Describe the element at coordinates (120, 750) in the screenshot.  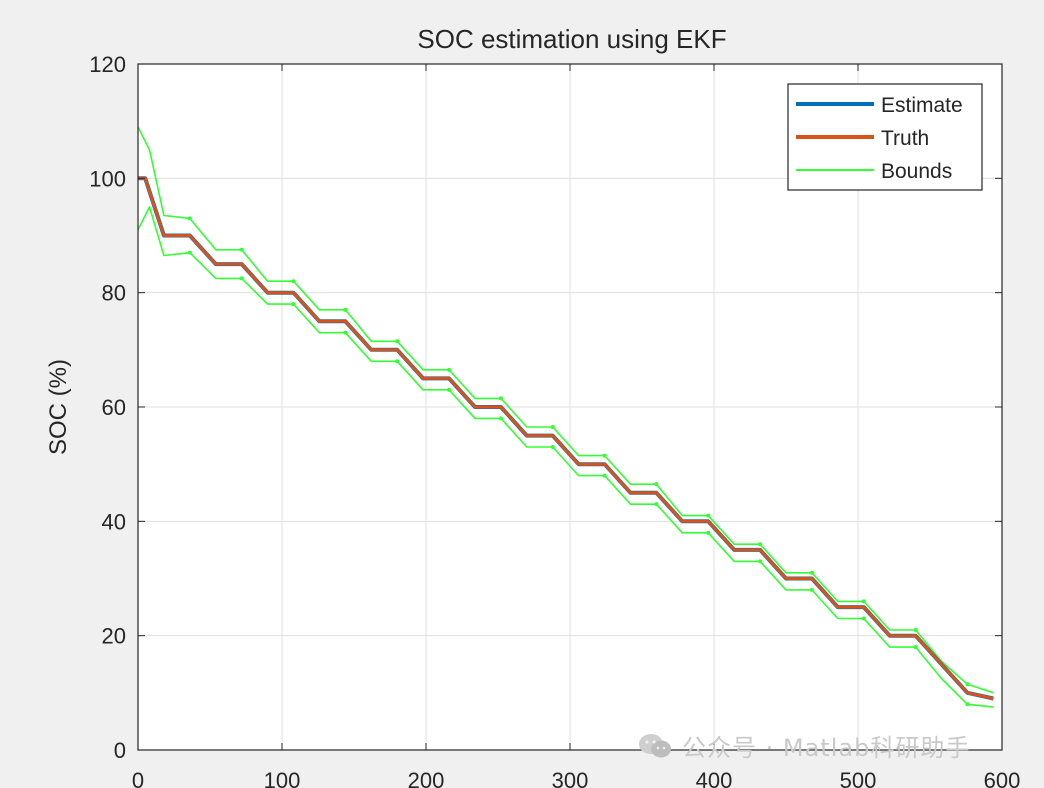
I see `y-tick-label: 0` at that location.